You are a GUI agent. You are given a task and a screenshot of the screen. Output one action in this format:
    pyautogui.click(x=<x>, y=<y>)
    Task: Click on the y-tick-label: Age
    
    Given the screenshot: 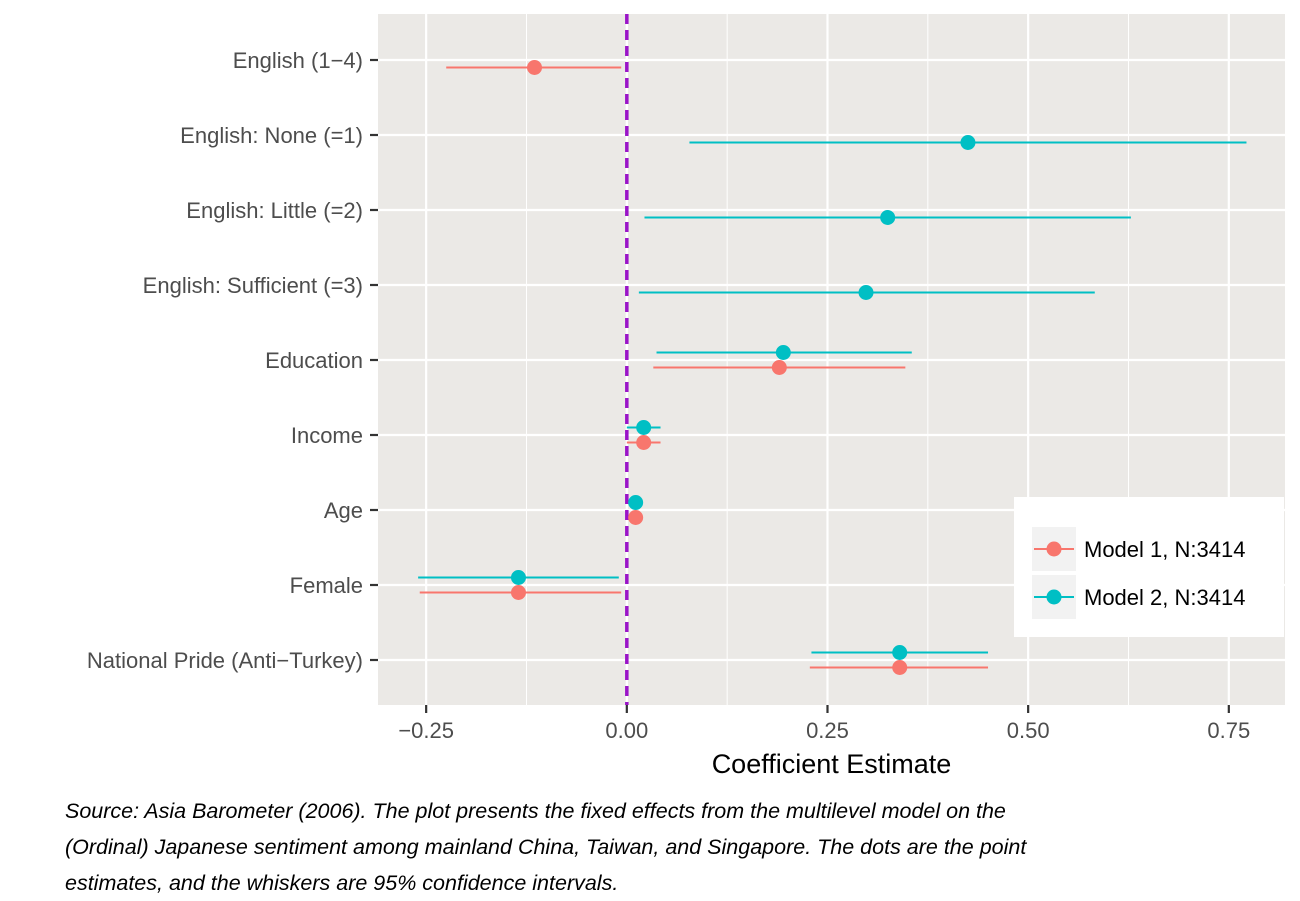 What is the action you would take?
    pyautogui.click(x=343, y=510)
    